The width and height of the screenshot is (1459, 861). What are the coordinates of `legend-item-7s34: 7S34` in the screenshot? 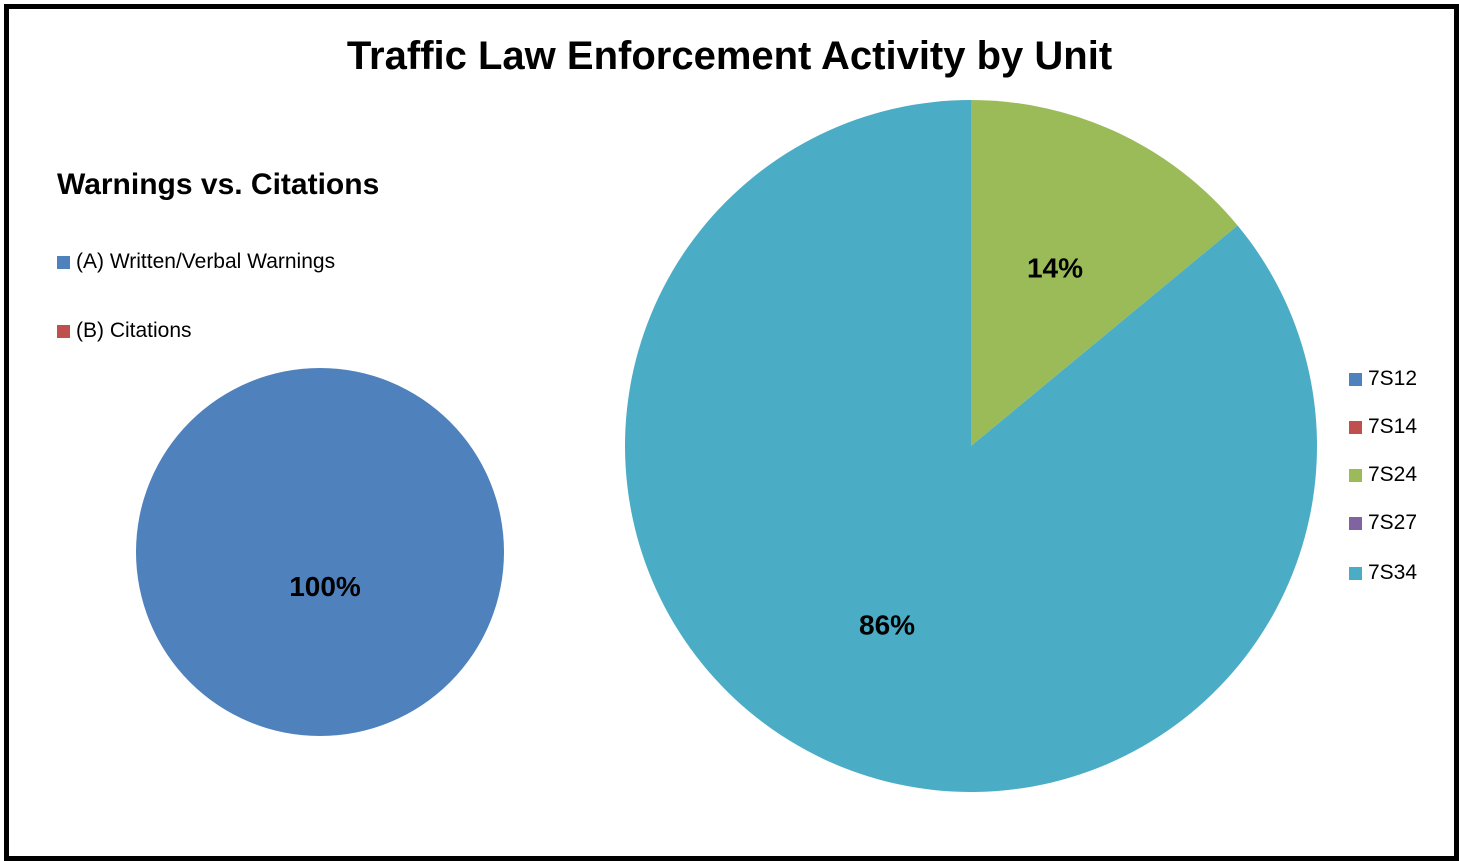 It's located at (1383, 573).